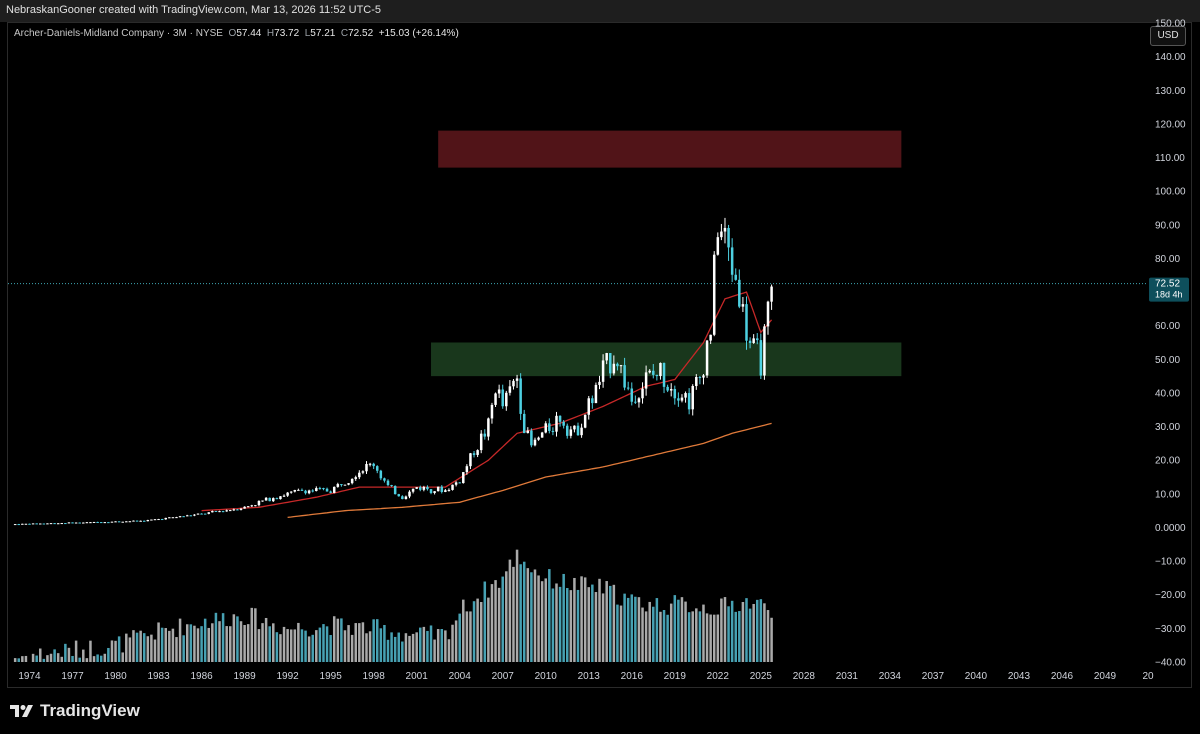 The height and width of the screenshot is (734, 1200). I want to click on footer, so click(600, 711).